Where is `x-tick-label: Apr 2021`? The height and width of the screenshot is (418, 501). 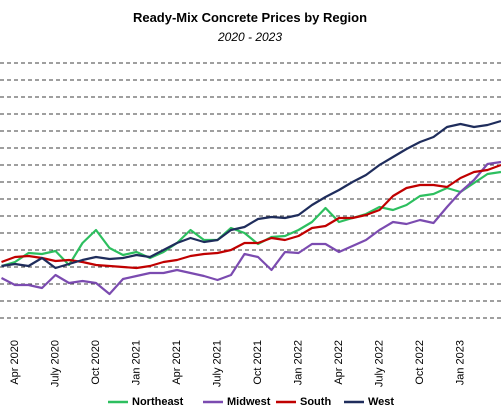
x-tick-label: Apr 2021 is located at coordinates (177, 362).